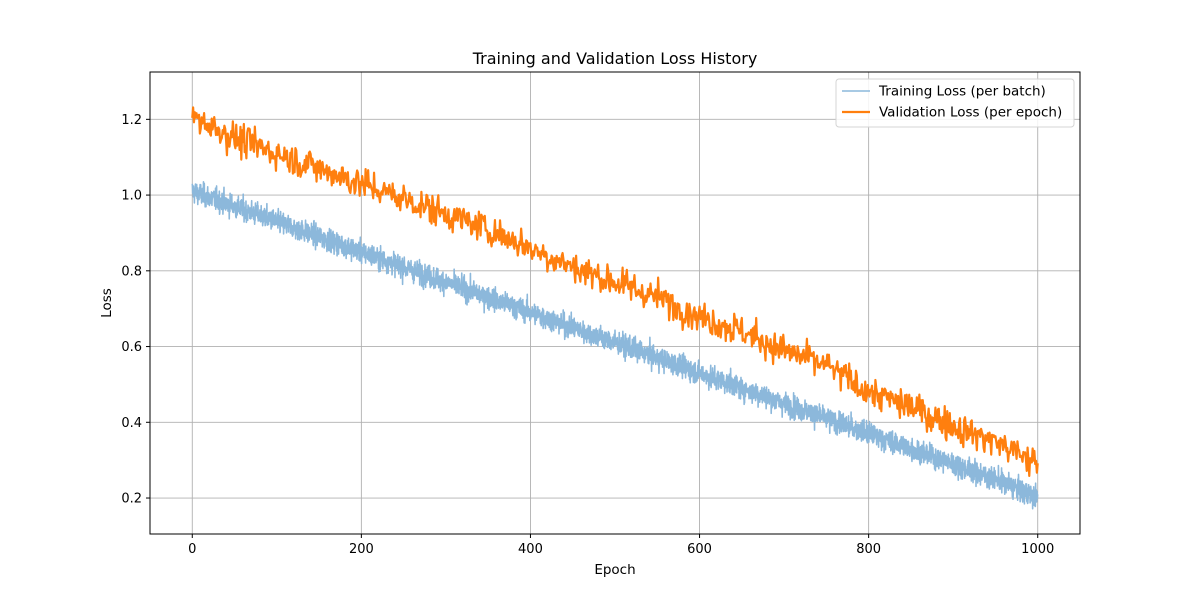  I want to click on x-tick-label: 600, so click(699, 549).